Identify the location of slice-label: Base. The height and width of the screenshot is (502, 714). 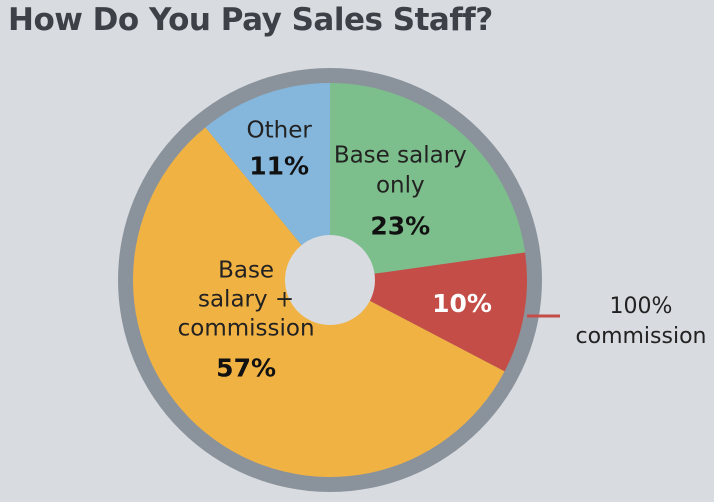
(246, 270).